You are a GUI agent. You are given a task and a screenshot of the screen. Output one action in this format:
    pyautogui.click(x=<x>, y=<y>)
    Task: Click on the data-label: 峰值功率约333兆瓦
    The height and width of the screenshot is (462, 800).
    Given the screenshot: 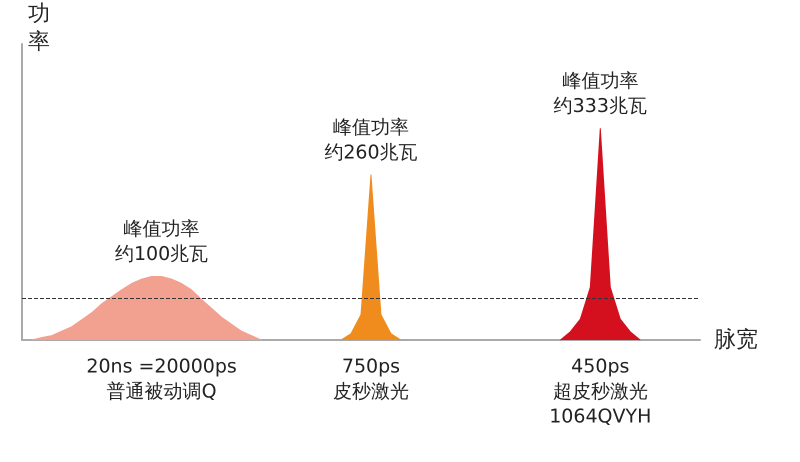 What is the action you would take?
    pyautogui.click(x=600, y=94)
    